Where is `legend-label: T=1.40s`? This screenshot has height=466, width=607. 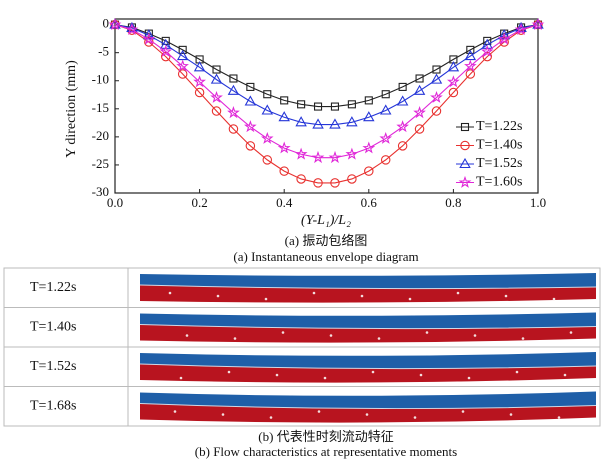 legend-label: T=1.40s is located at coordinates (499, 145).